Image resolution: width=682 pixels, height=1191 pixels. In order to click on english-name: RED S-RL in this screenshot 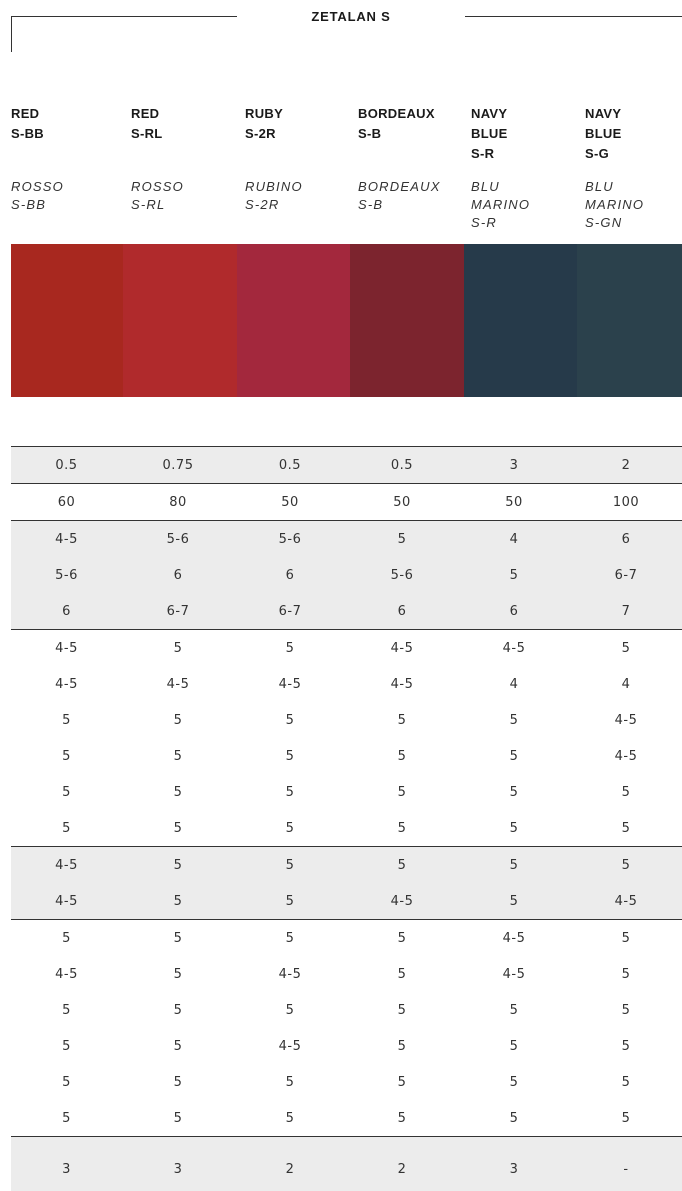, I will do `click(187, 124)`.